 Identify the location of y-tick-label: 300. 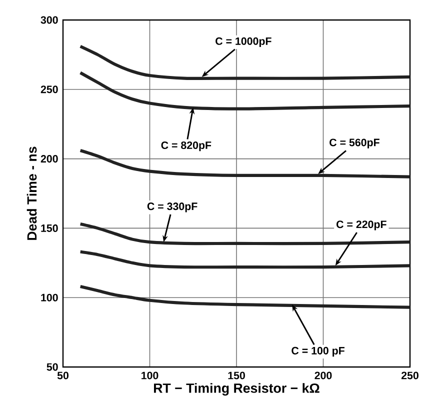
(49, 20).